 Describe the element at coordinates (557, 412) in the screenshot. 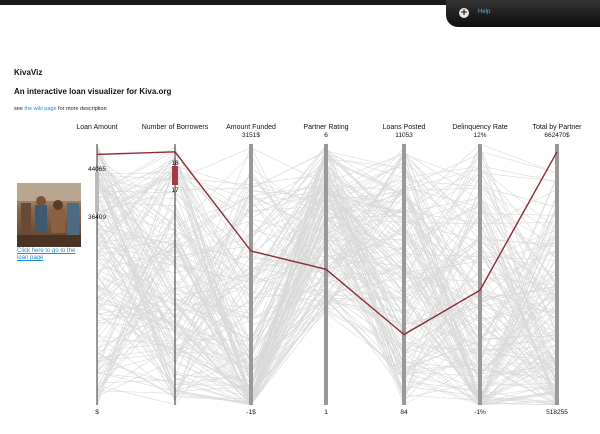

I see `axis-min-label: 518255` at that location.